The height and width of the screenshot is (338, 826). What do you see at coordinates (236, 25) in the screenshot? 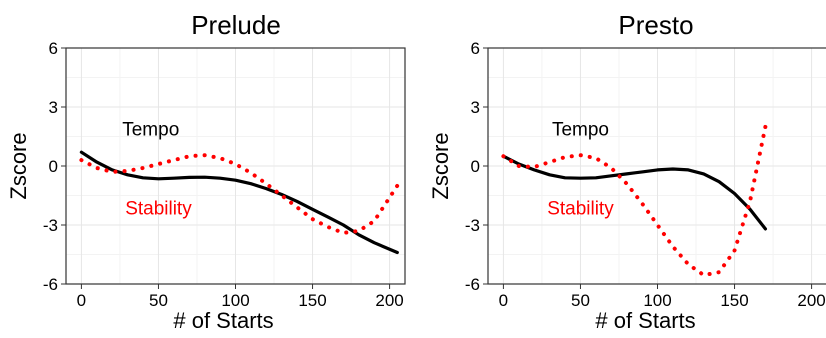
I see `chart-title: Prelude` at bounding box center [236, 25].